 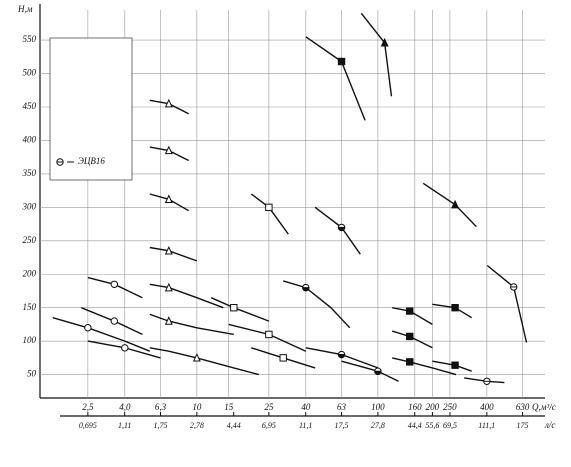 I want to click on x-tick-label: 6,3, so click(x=161, y=407).